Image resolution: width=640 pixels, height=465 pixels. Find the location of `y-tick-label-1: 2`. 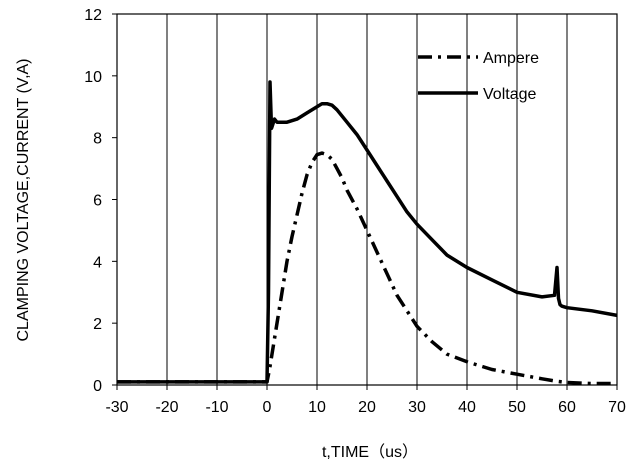

y-tick-label-1: 2 is located at coordinates (97, 324).